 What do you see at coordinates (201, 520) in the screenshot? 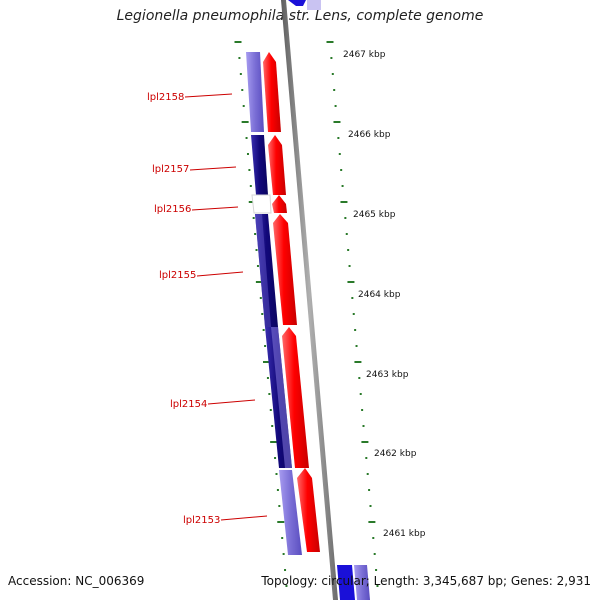
I see `gene-label-text: lpl2153` at bounding box center [201, 520].